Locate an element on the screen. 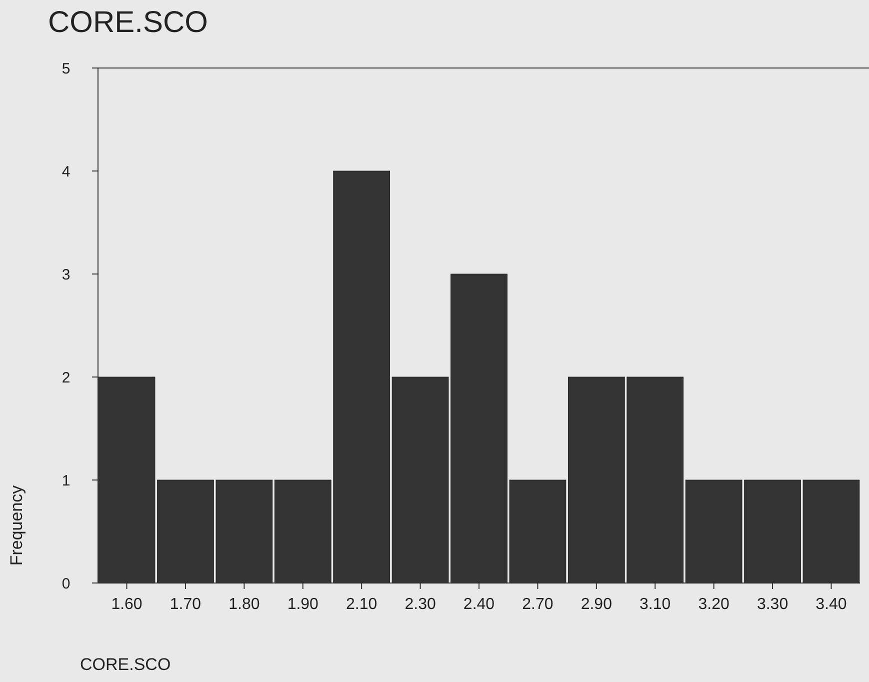  y-tick-label: 5 is located at coordinates (66, 69).